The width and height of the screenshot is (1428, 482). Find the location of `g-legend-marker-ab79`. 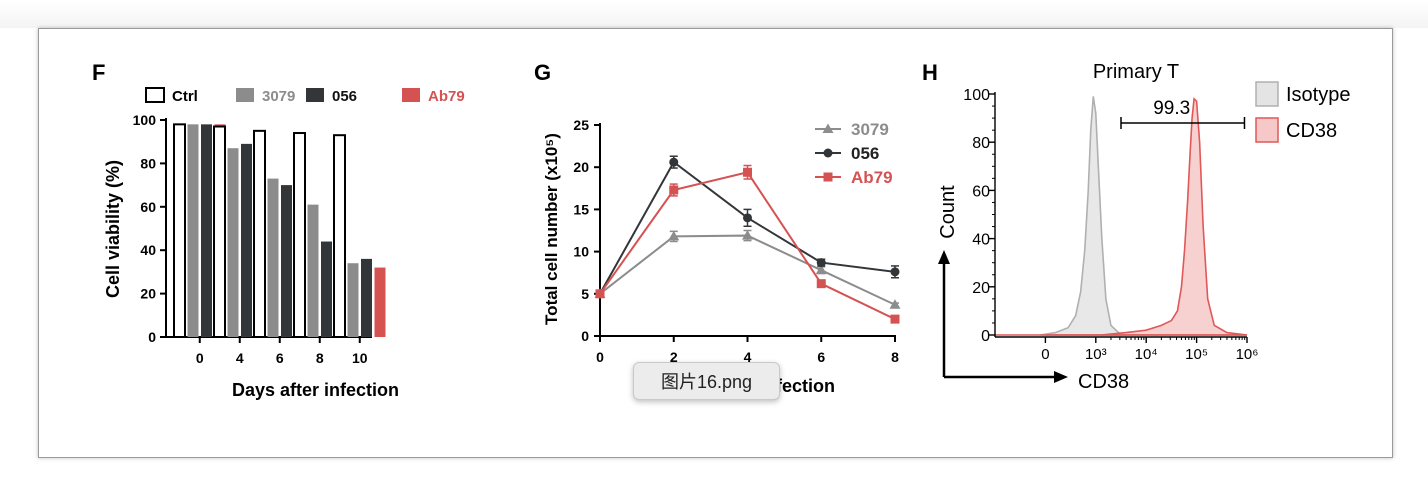

g-legend-marker-ab79 is located at coordinates (828, 177).